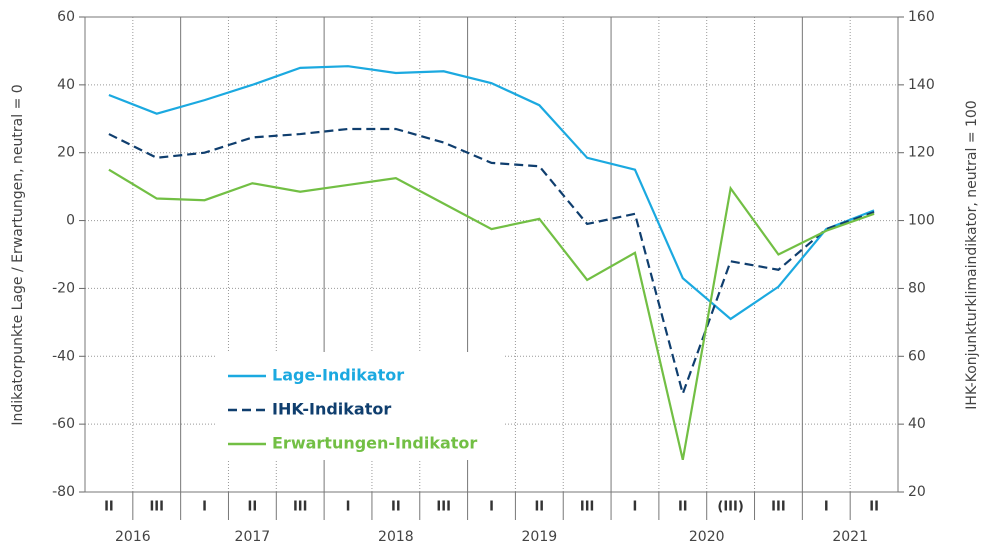 The height and width of the screenshot is (551, 989). Describe the element at coordinates (917, 356) in the screenshot. I see `y2-tick-label: 60` at that location.